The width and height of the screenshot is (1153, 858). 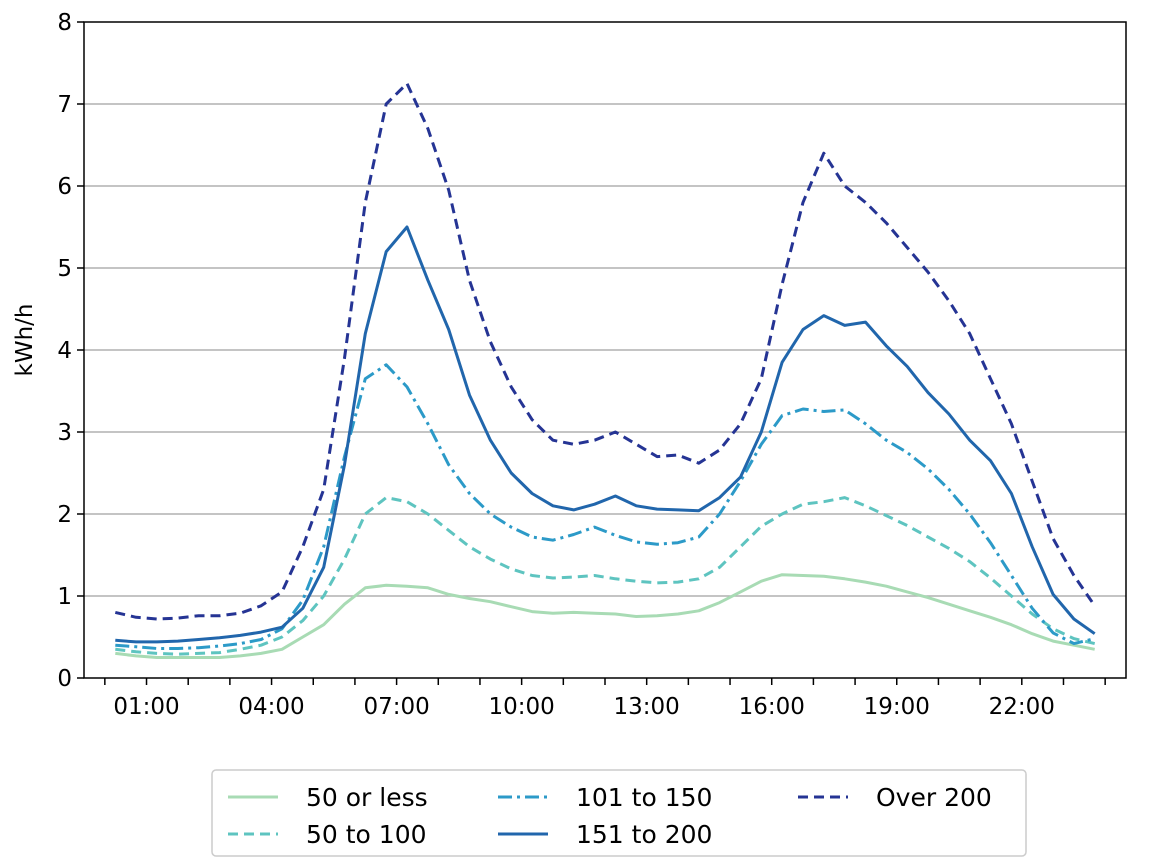 I want to click on legend-label-4: 151 to 200, so click(x=644, y=834).